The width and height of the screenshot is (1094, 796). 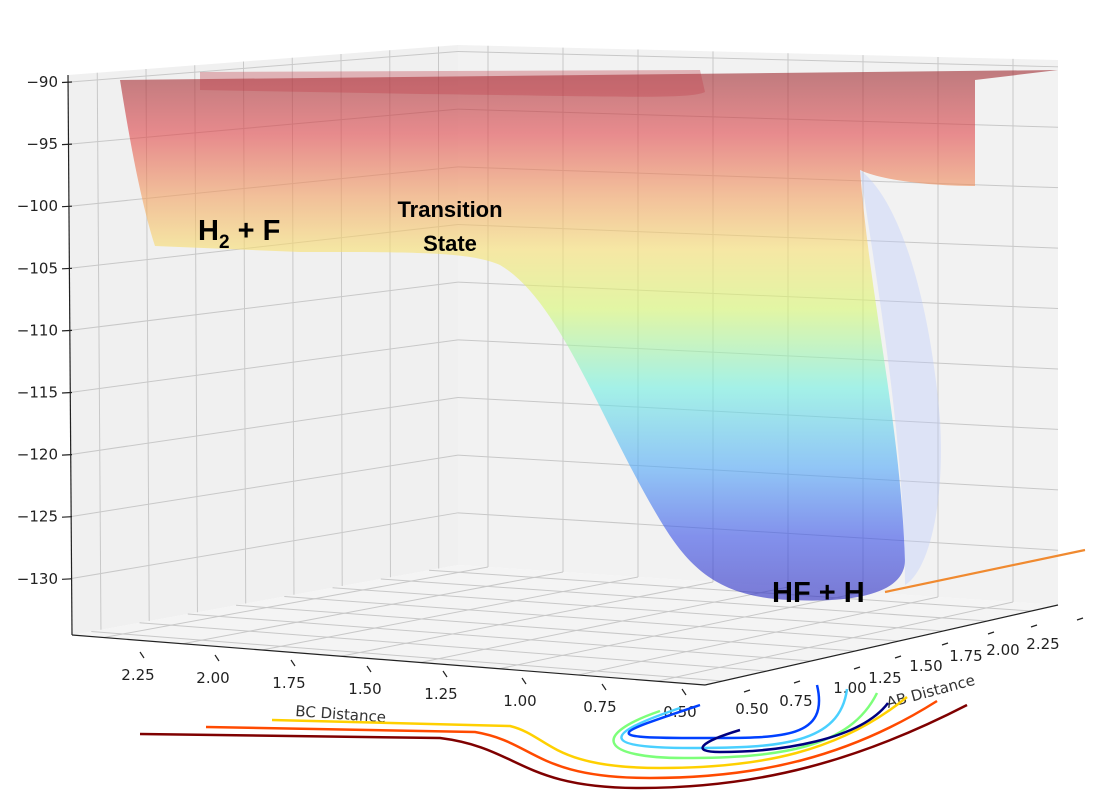 What do you see at coordinates (599, 707) in the screenshot?
I see `bc-tick-label: 0.75` at bounding box center [599, 707].